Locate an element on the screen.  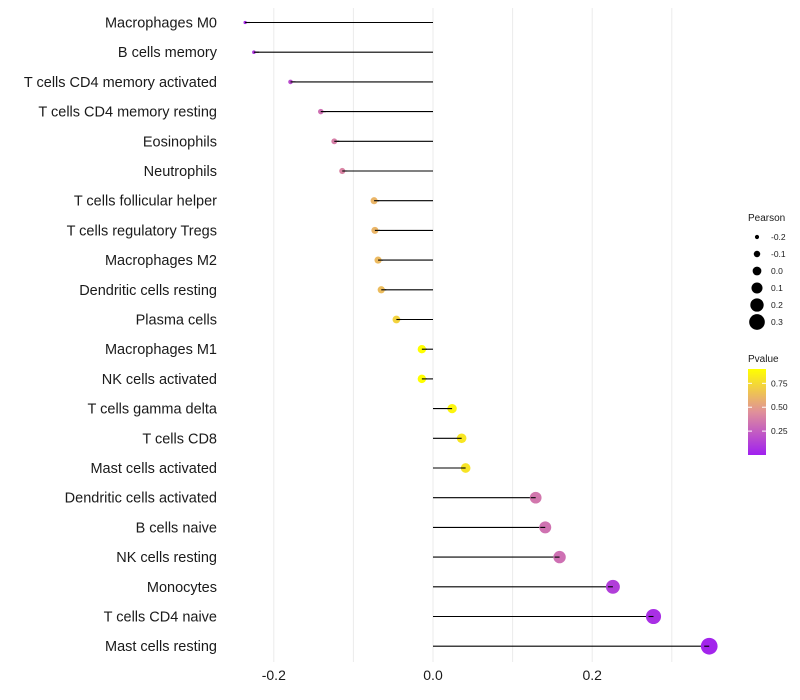
category-label: Macrophages M1 is located at coordinates (161, 350).